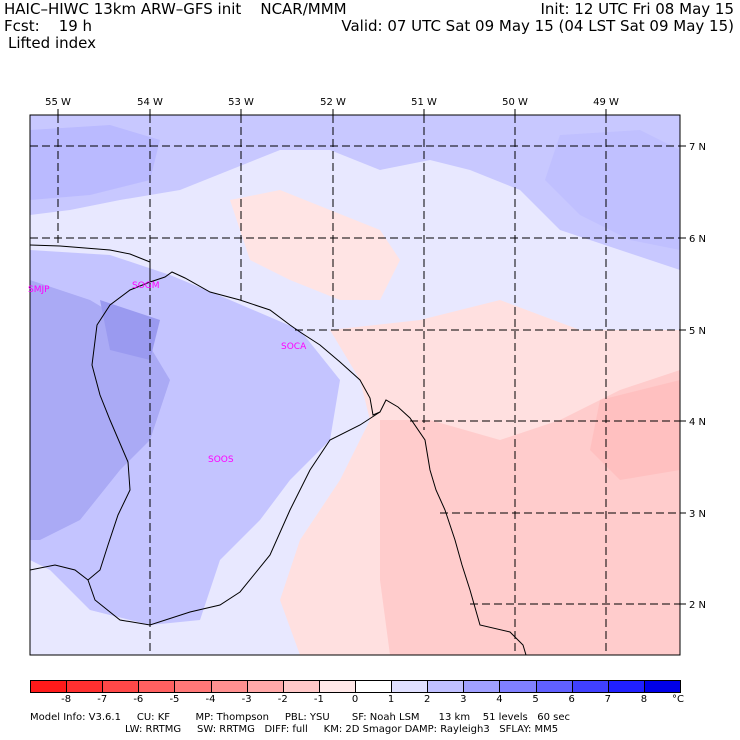 Image resolution: width=740 pixels, height=740 pixels. I want to click on colorbar-label: -7, so click(102, 699).